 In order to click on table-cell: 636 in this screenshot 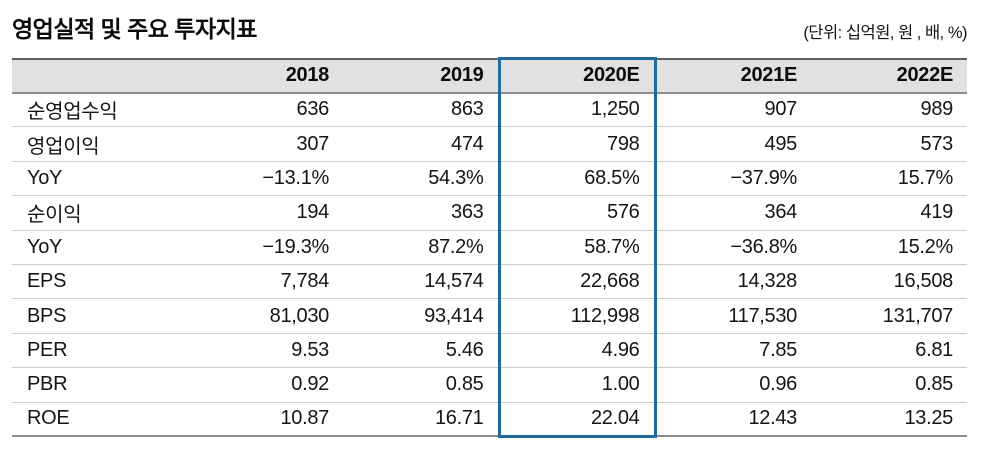, I will do `click(265, 110)`.